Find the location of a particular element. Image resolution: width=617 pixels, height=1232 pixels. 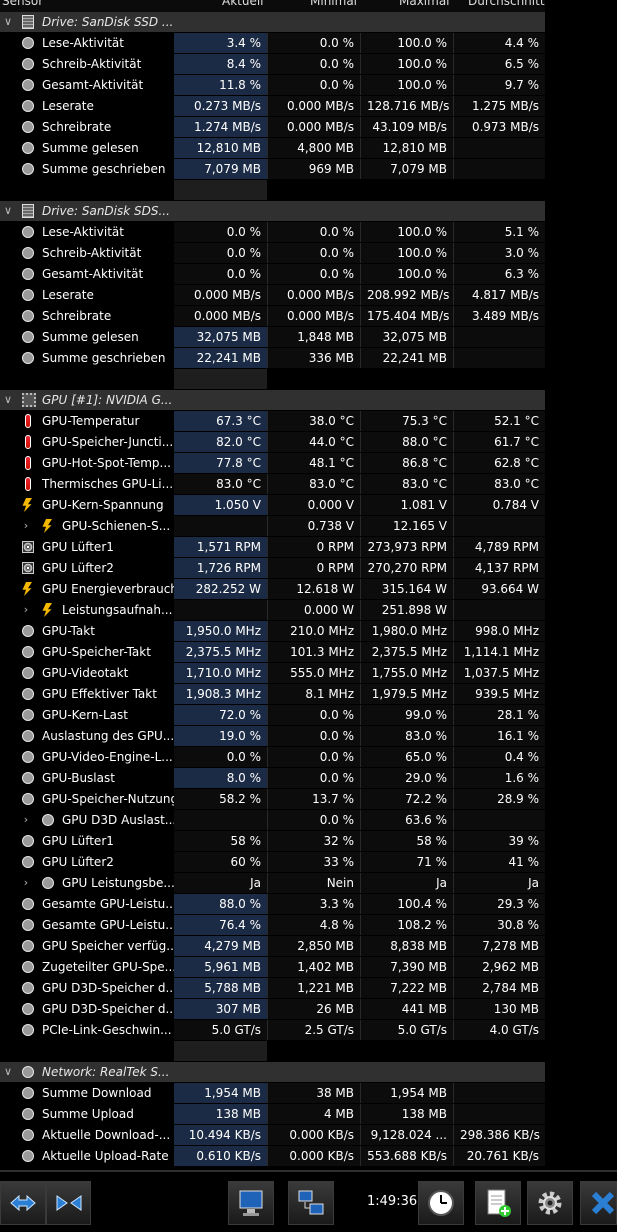

sensor-row: Summe Upload 138 MB 4 MB 138 MB is located at coordinates (272, 1114).